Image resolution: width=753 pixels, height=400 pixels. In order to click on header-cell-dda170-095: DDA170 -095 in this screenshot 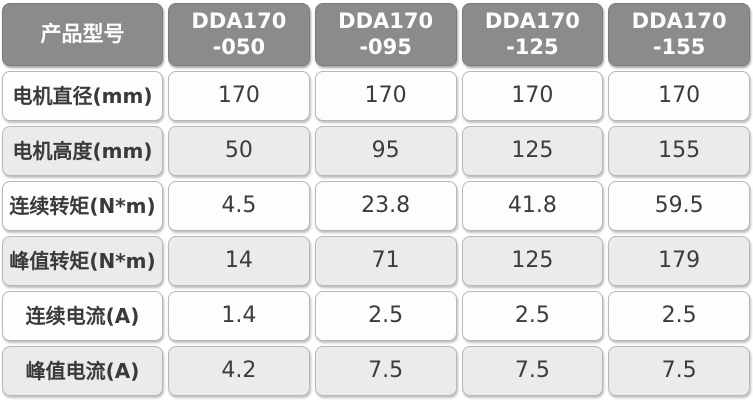, I will do `click(385, 34)`.